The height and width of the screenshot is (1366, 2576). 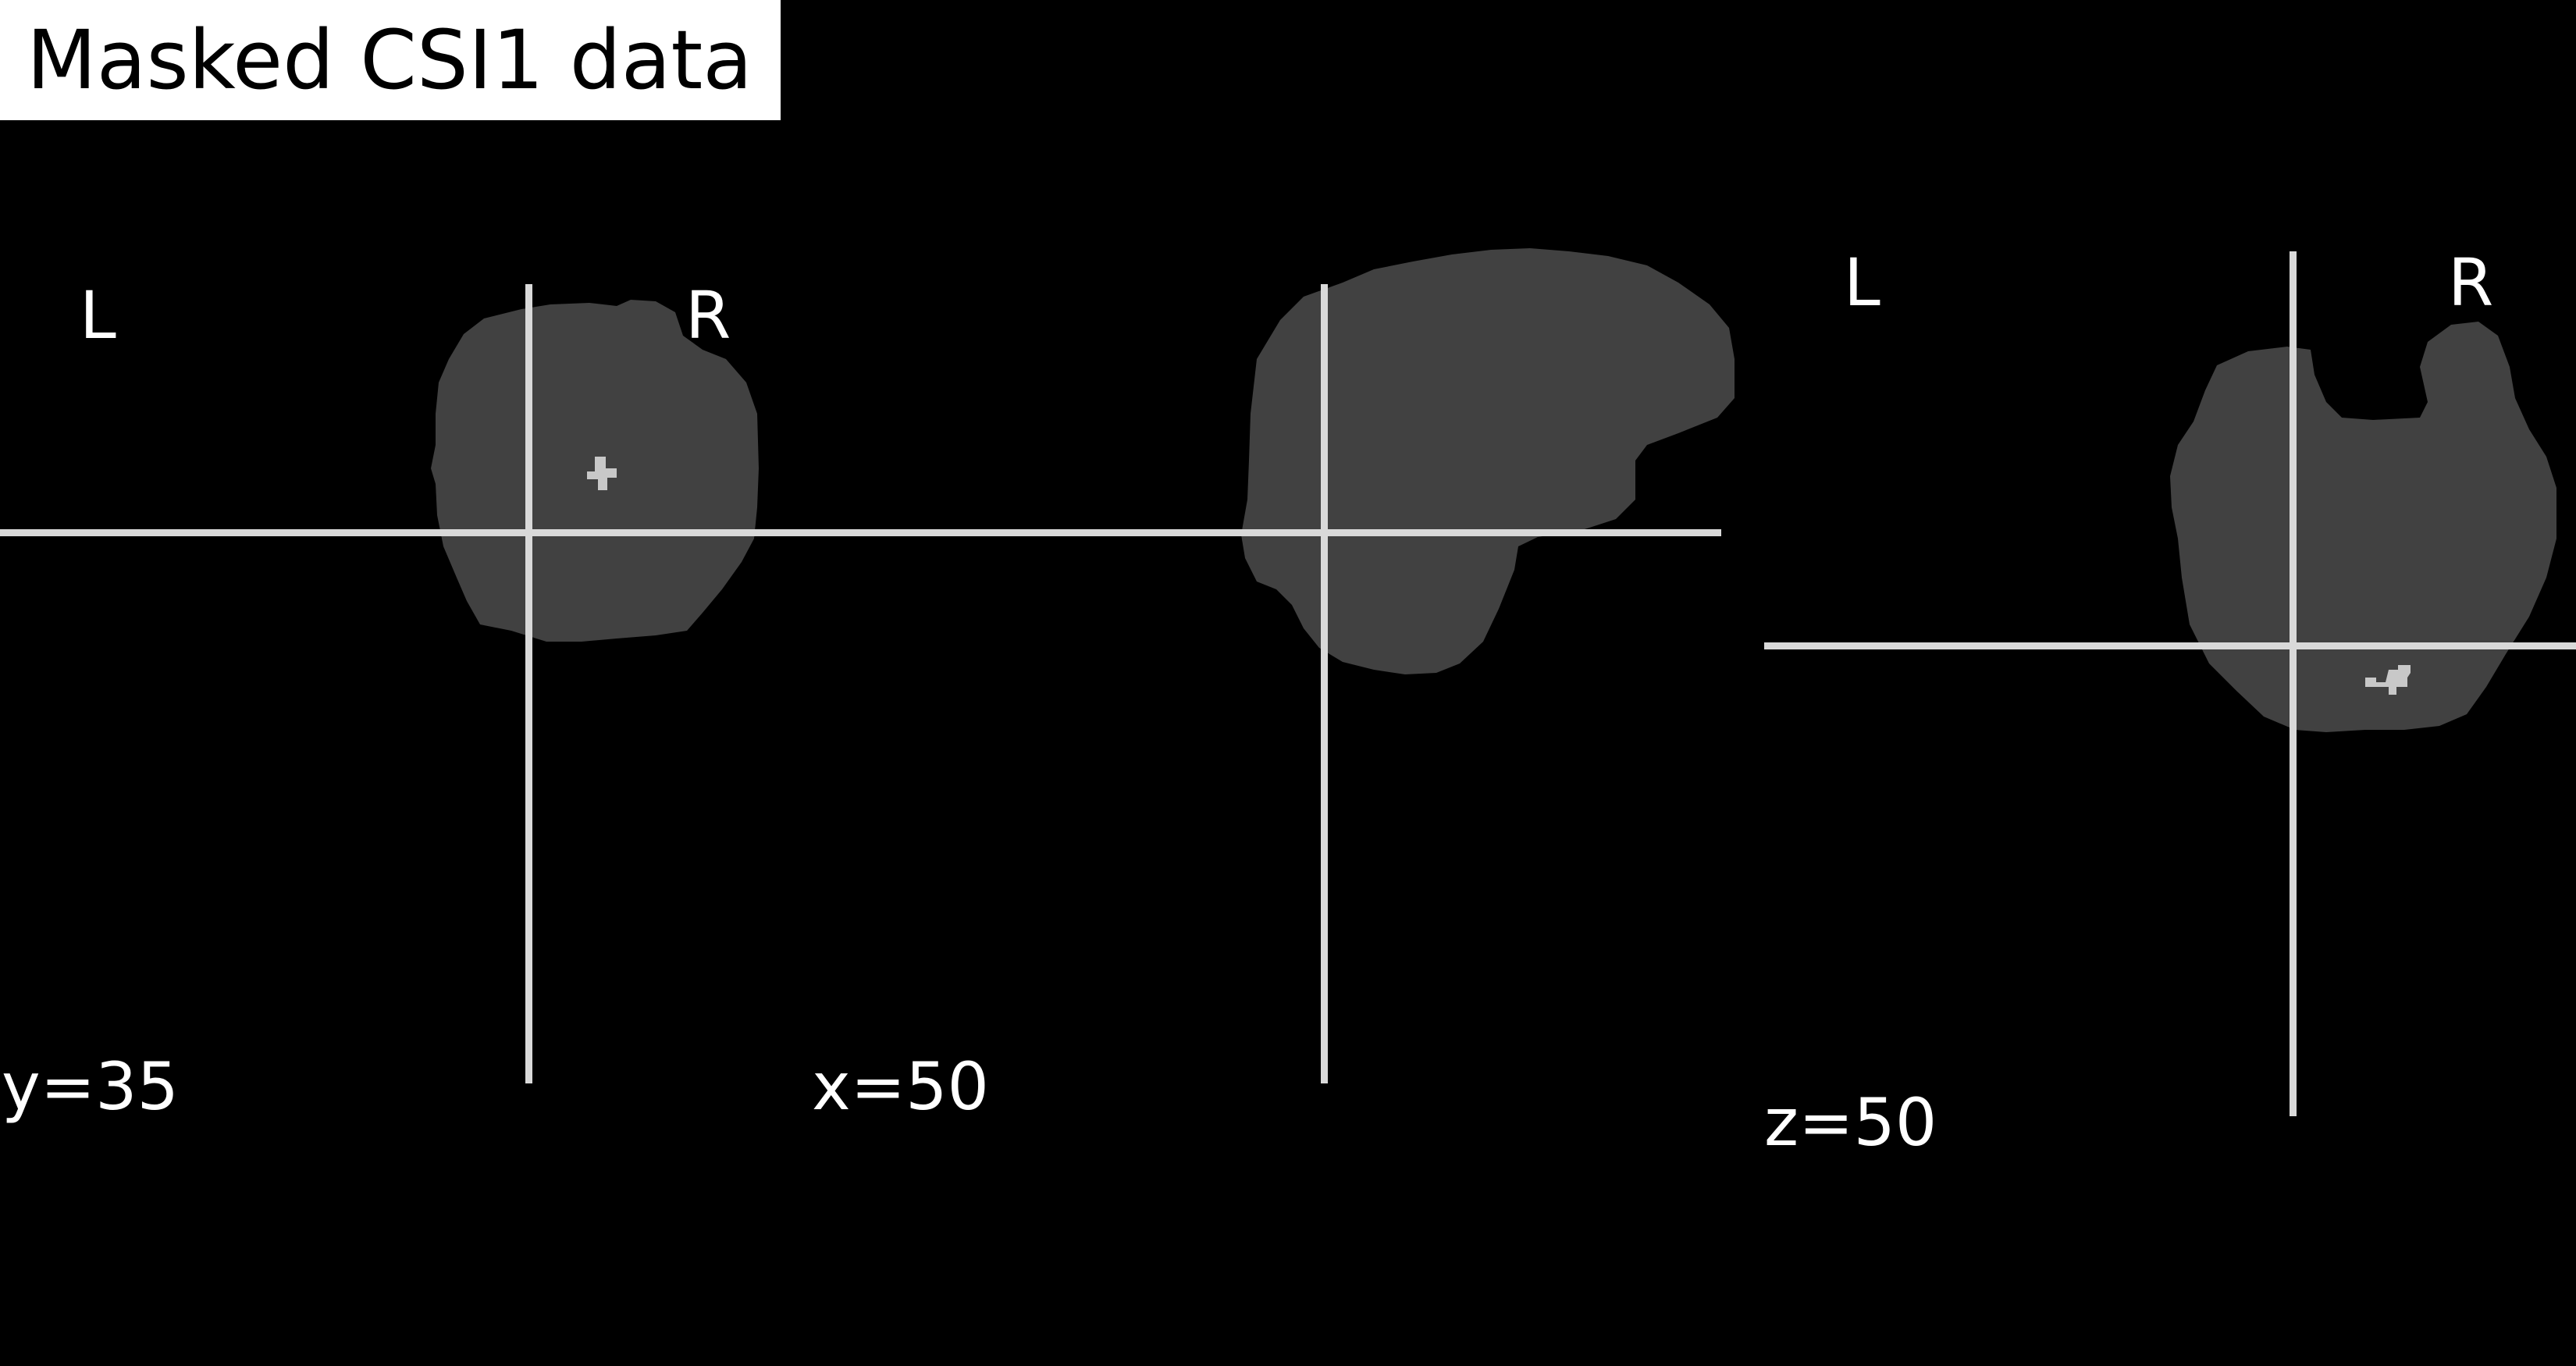 What do you see at coordinates (528, 683) in the screenshot?
I see `coronal-crosshair-vertical` at bounding box center [528, 683].